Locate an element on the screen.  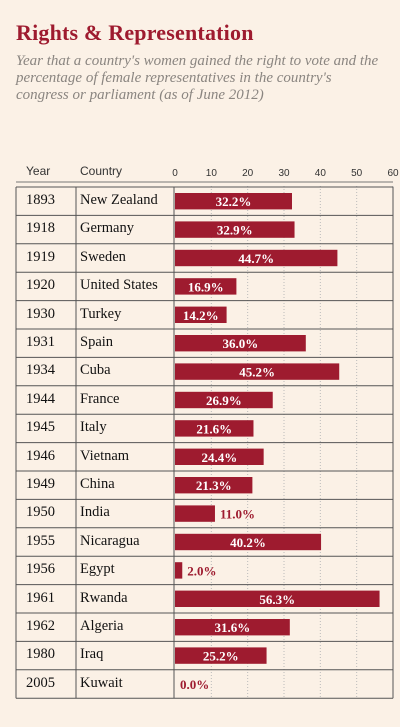
value-label: 45.2% is located at coordinates (257, 372).